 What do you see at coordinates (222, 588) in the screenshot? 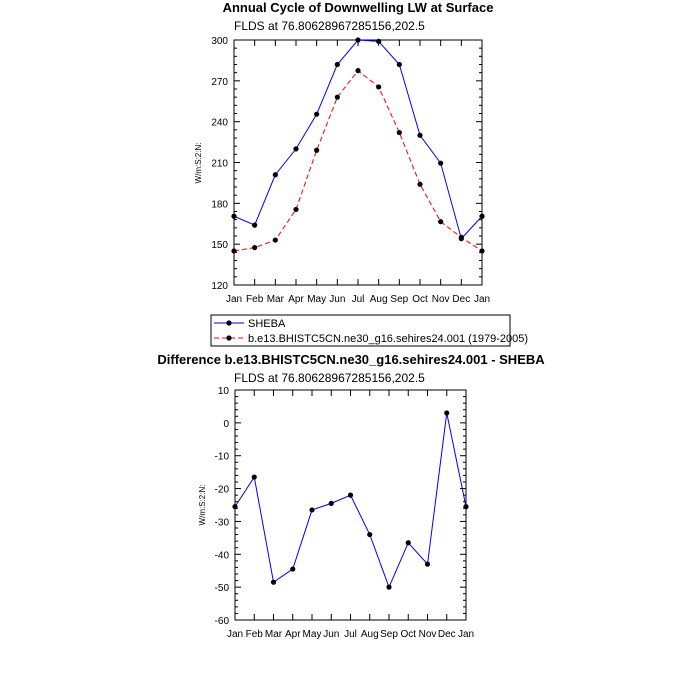
I see `y-tick-label: -50` at bounding box center [222, 588].